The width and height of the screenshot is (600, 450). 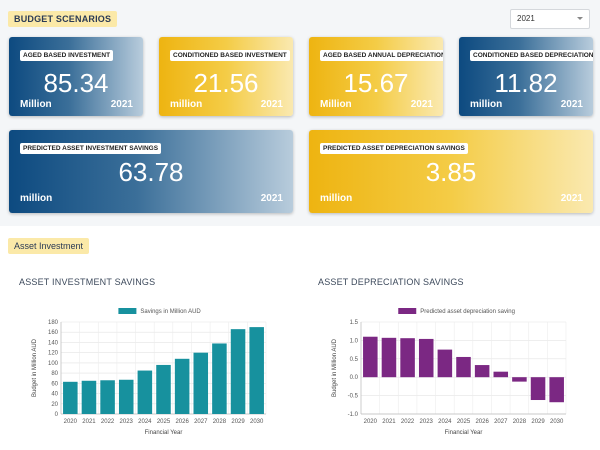 What do you see at coordinates (53, 343) in the screenshot?
I see `y-tick-label: 140` at bounding box center [53, 343].